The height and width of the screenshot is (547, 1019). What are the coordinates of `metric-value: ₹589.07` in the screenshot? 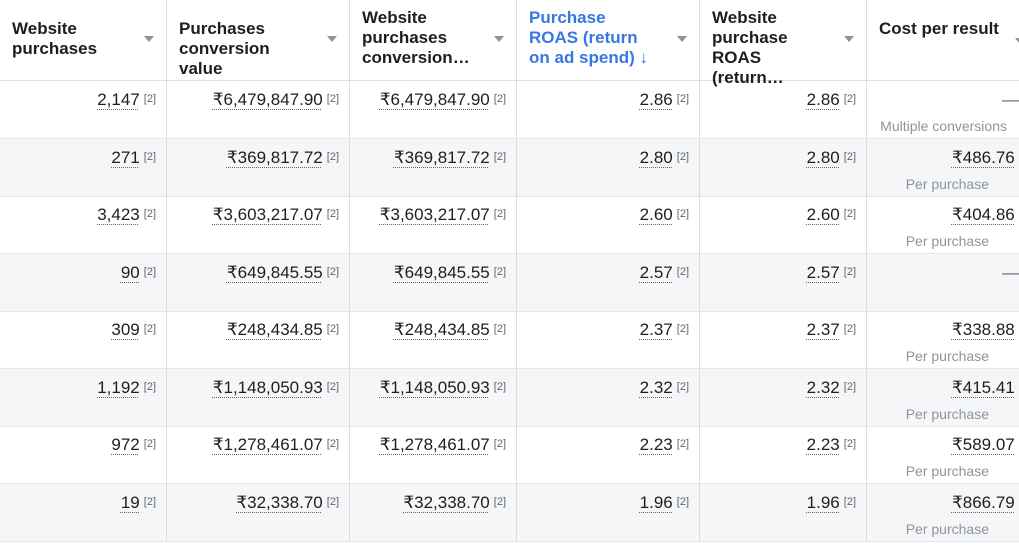 It's located at (983, 444).